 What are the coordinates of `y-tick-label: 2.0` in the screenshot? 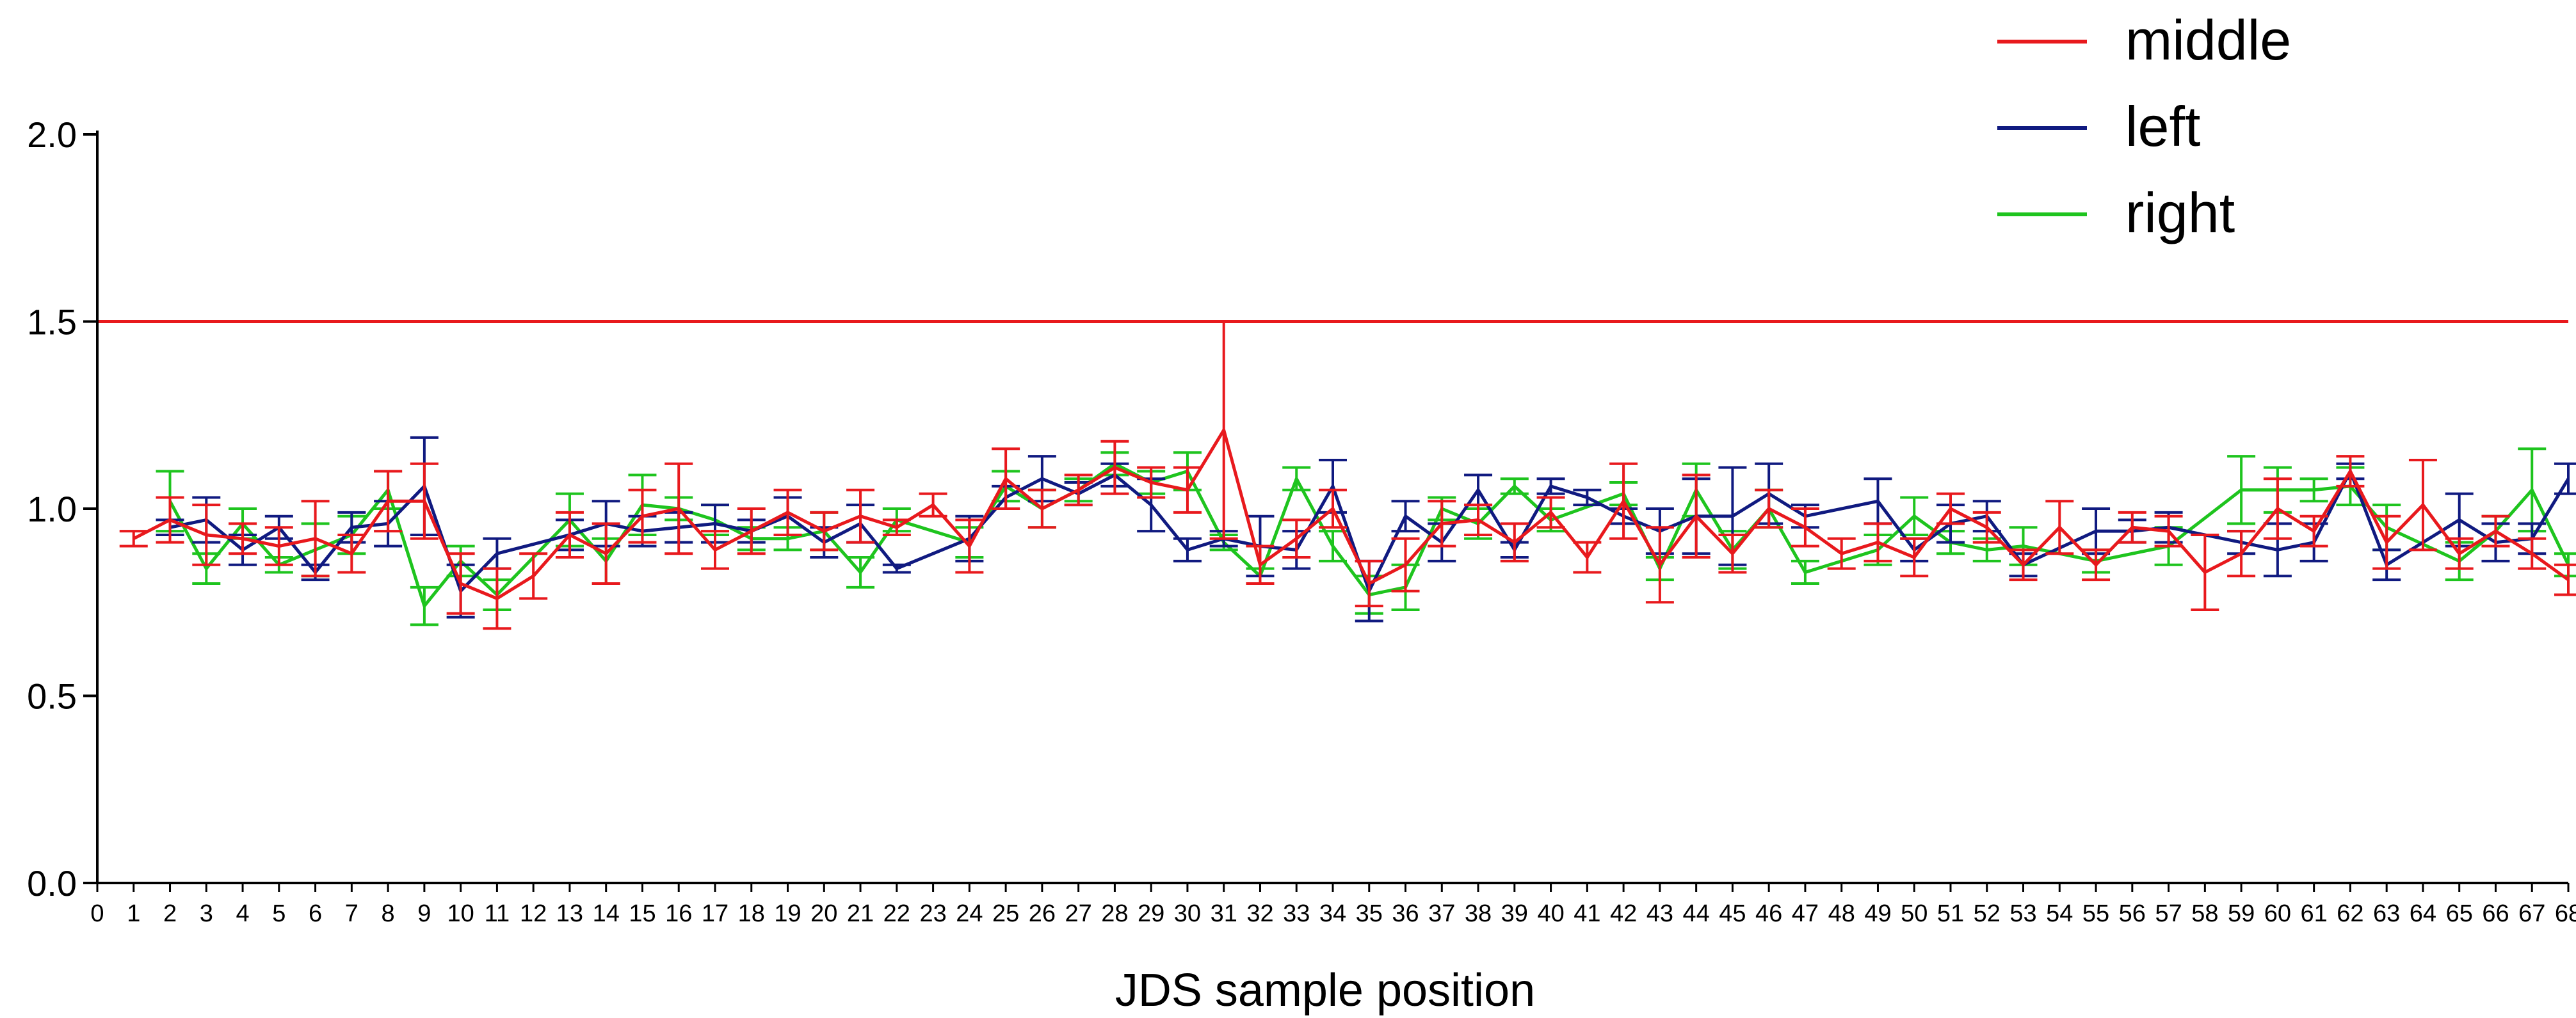 It's located at (52, 135).